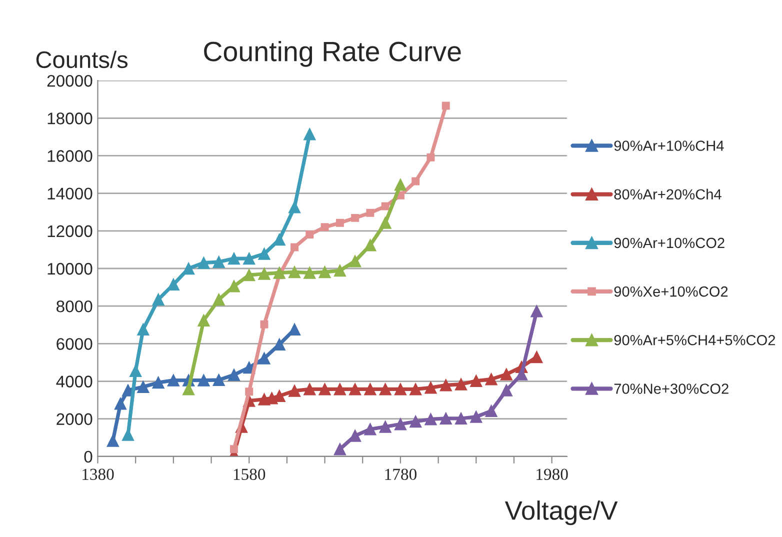 Image resolution: width=782 pixels, height=537 pixels. I want to click on legend-label: 70%Ne+30%CO2, so click(671, 389).